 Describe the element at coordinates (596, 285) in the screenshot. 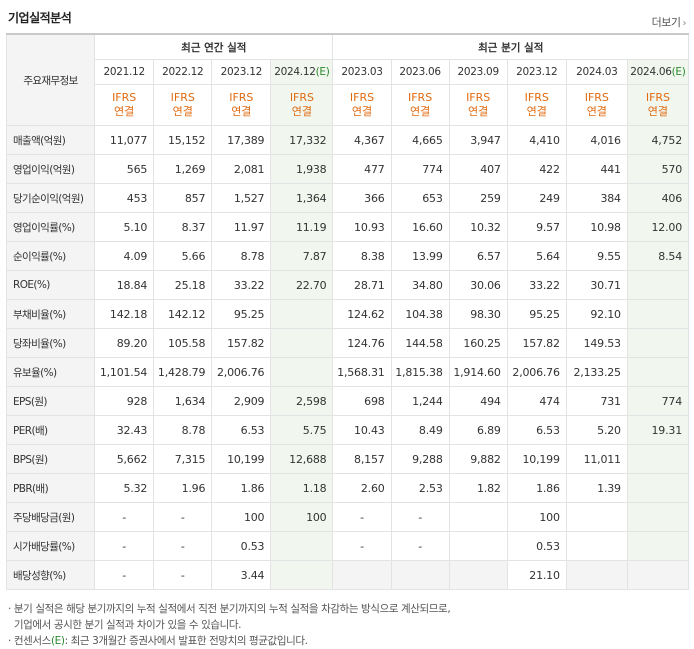

I see `table-cell: 30.71` at that location.